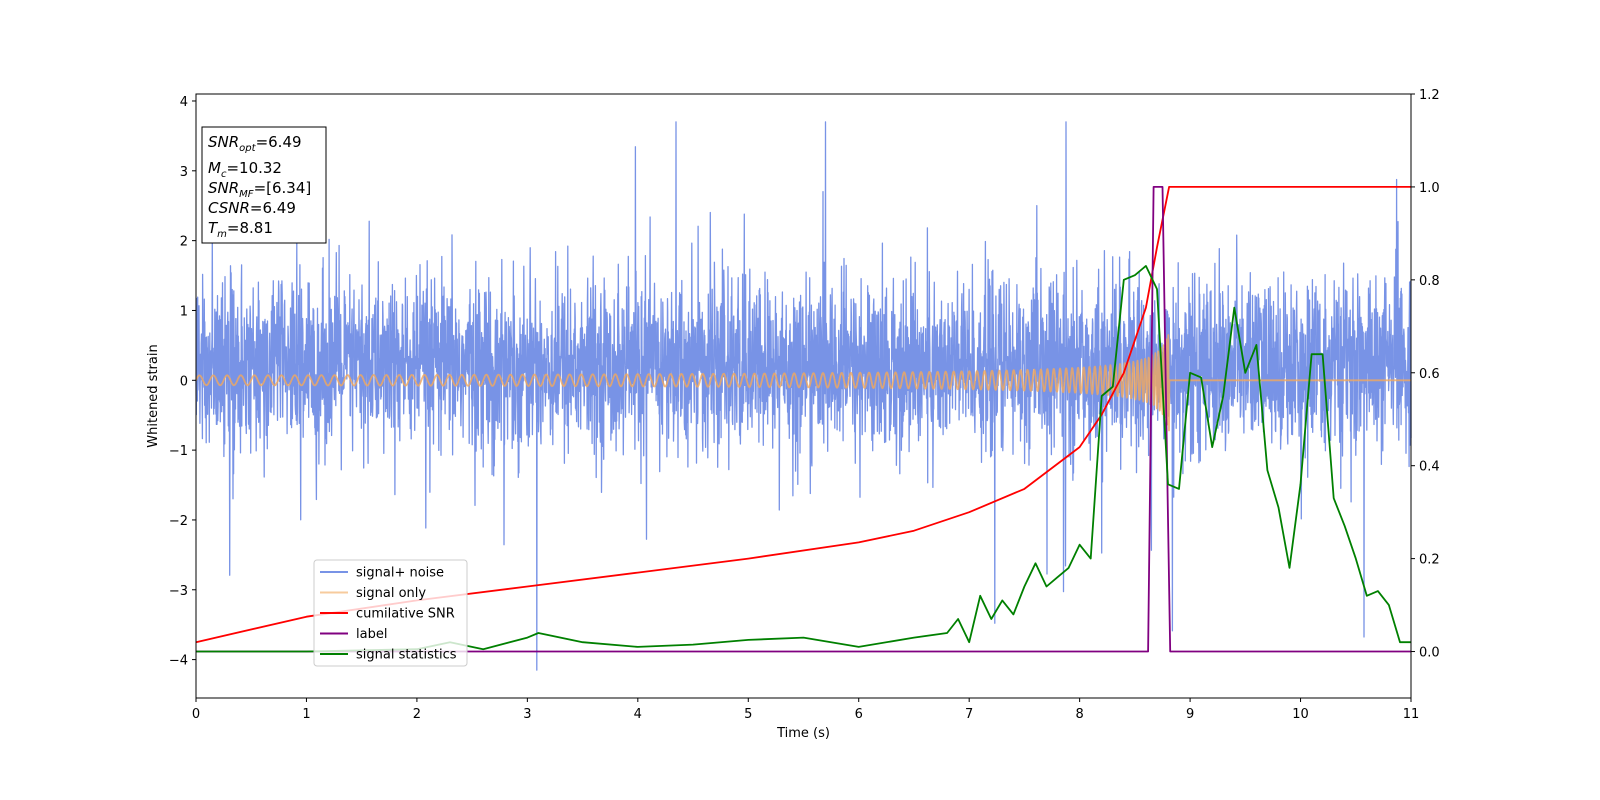 Image resolution: width=1600 pixels, height=800 pixels. Describe the element at coordinates (638, 714) in the screenshot. I see `x-tick-label: 4` at that location.